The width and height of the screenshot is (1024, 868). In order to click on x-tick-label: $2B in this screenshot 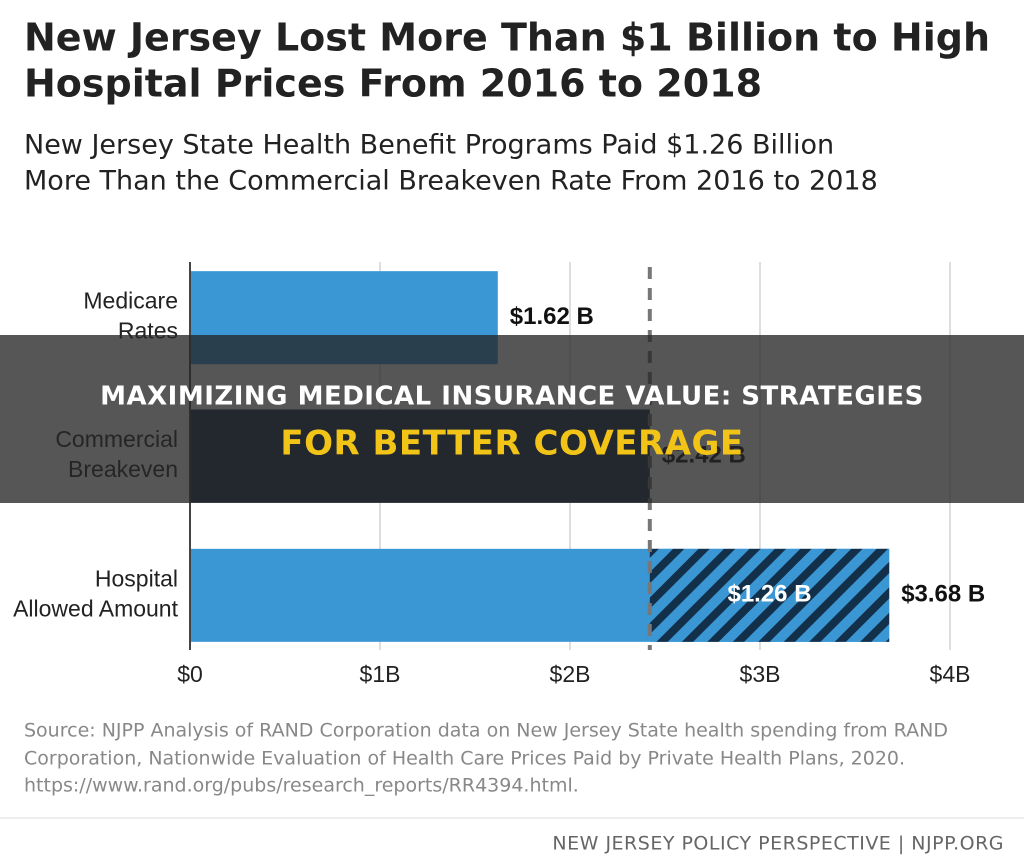, I will do `click(570, 674)`.